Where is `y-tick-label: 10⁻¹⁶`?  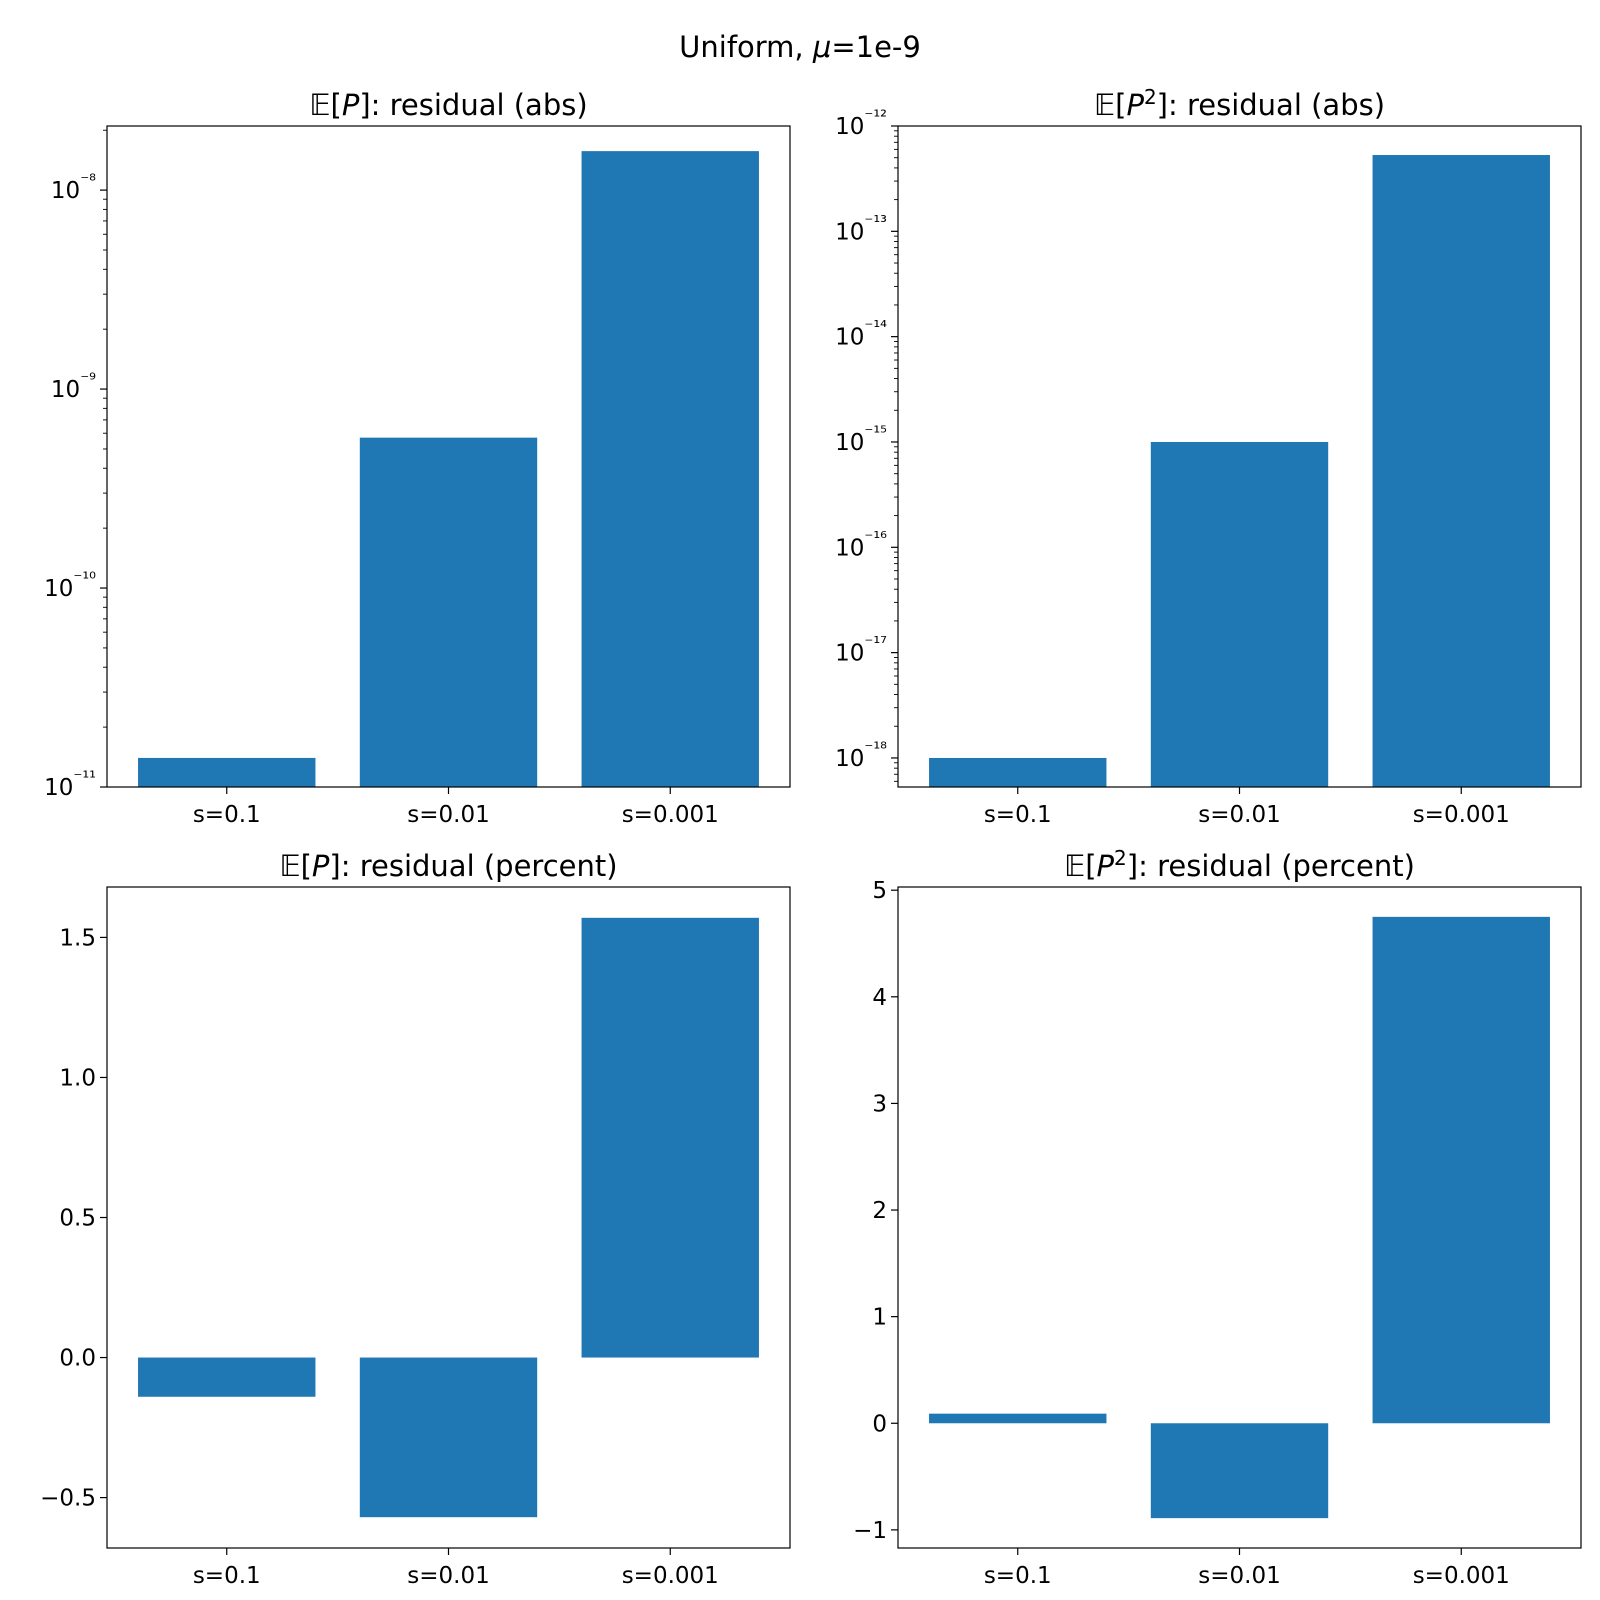 y-tick-label: 10⁻¹⁶ is located at coordinates (861, 544).